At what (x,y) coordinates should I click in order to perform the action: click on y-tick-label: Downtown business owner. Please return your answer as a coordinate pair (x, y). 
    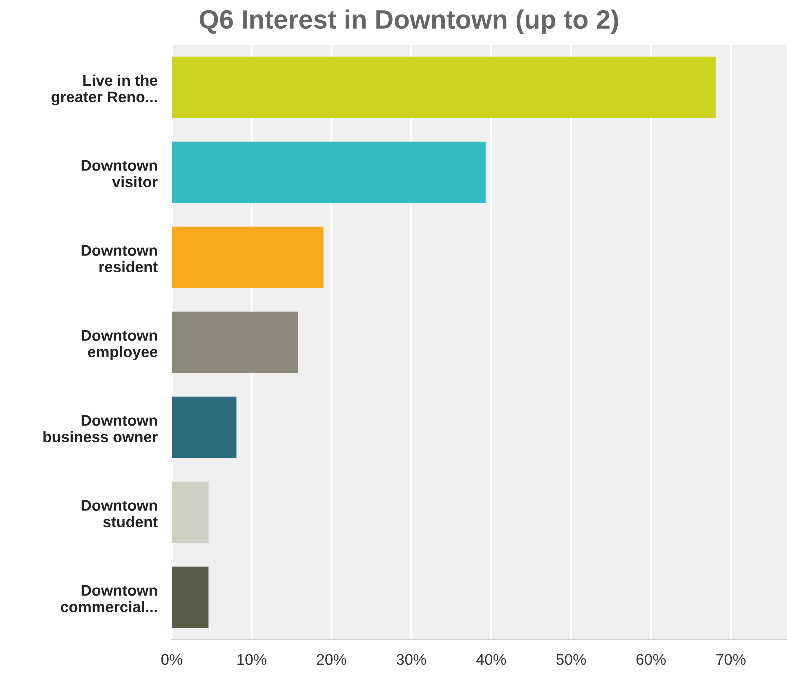
    Looking at the image, I should click on (101, 429).